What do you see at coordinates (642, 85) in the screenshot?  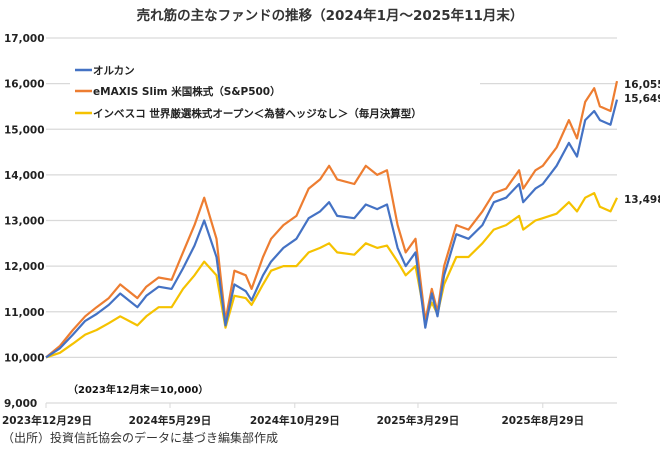 I see `end-value-label: 16,055` at bounding box center [642, 85].